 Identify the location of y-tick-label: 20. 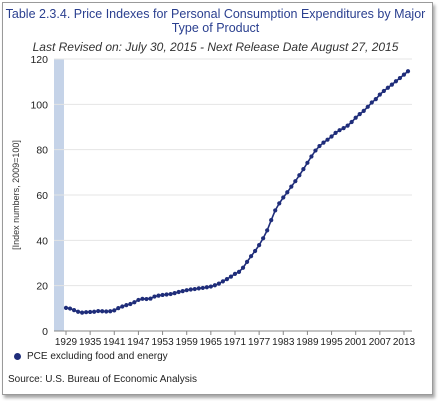
(42, 287).